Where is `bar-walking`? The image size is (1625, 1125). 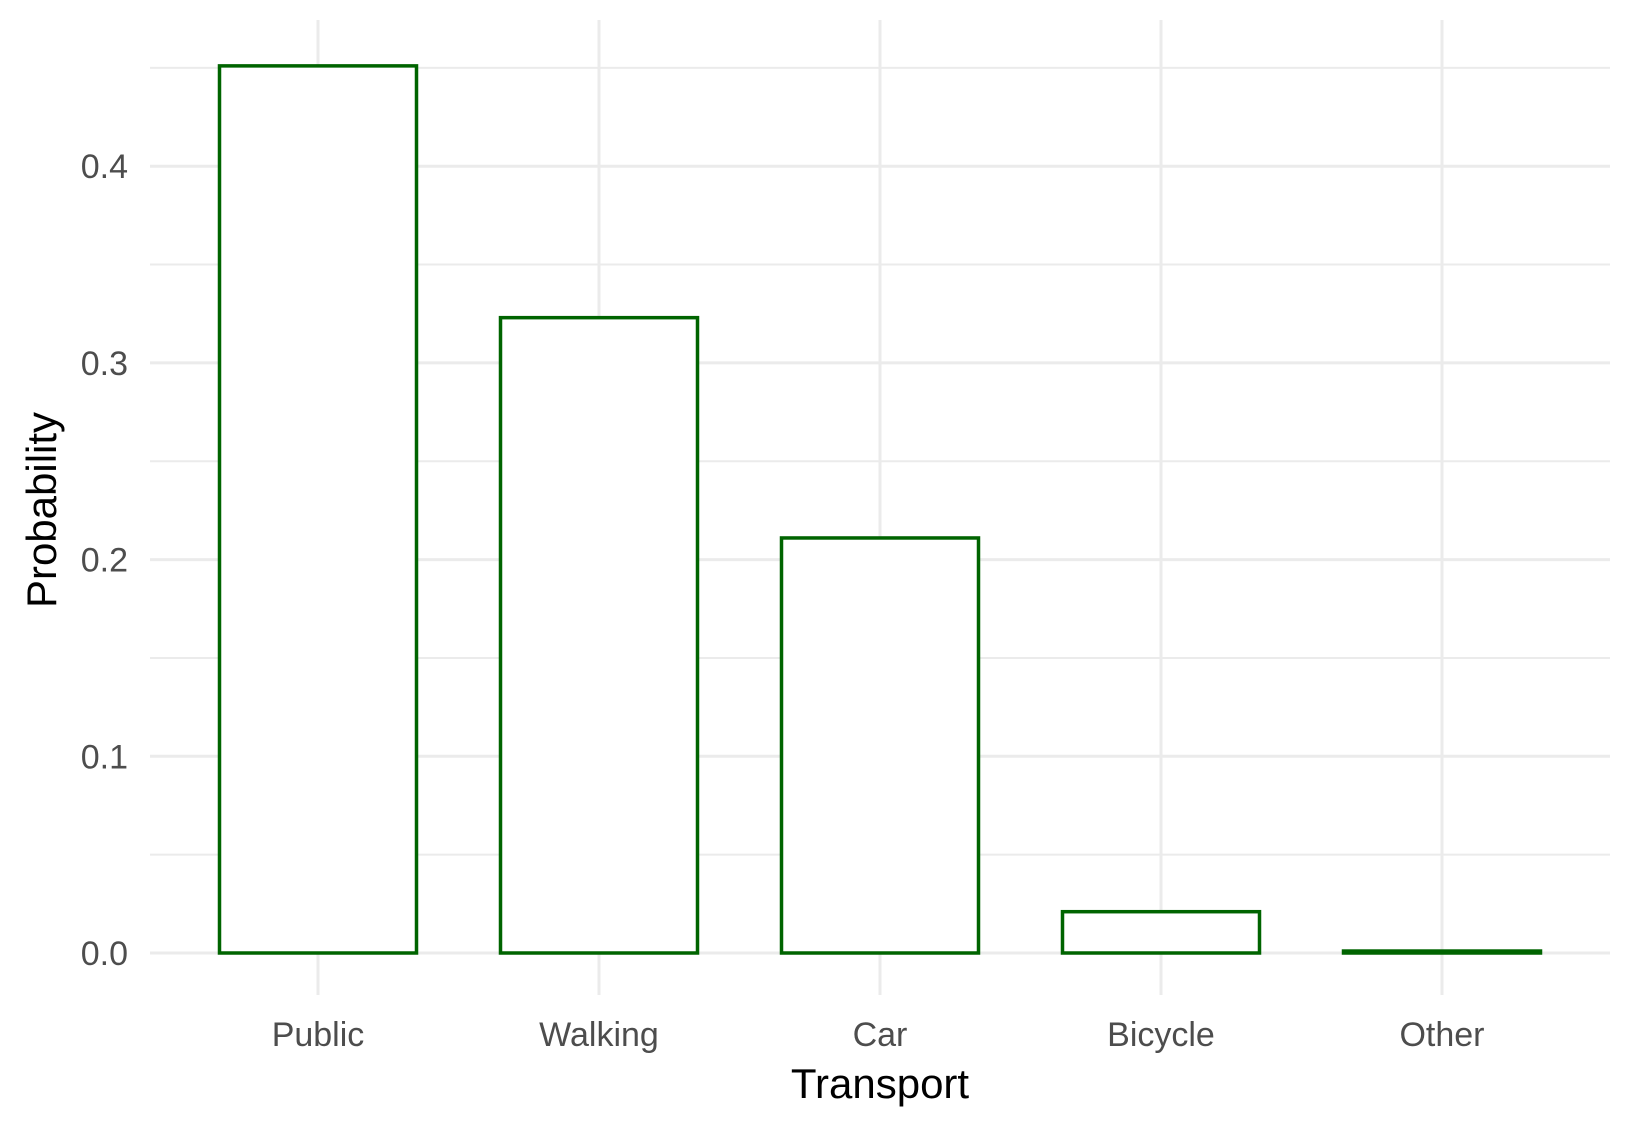
bar-walking is located at coordinates (599, 635).